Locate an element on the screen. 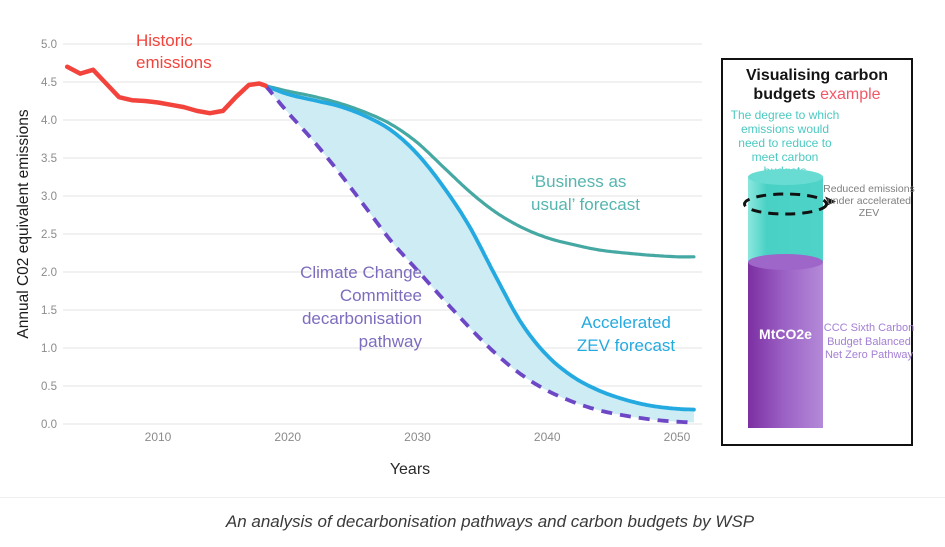 Image resolution: width=945 pixels, height=547 pixels. y-tick-label: 4.0 is located at coordinates (49, 121).